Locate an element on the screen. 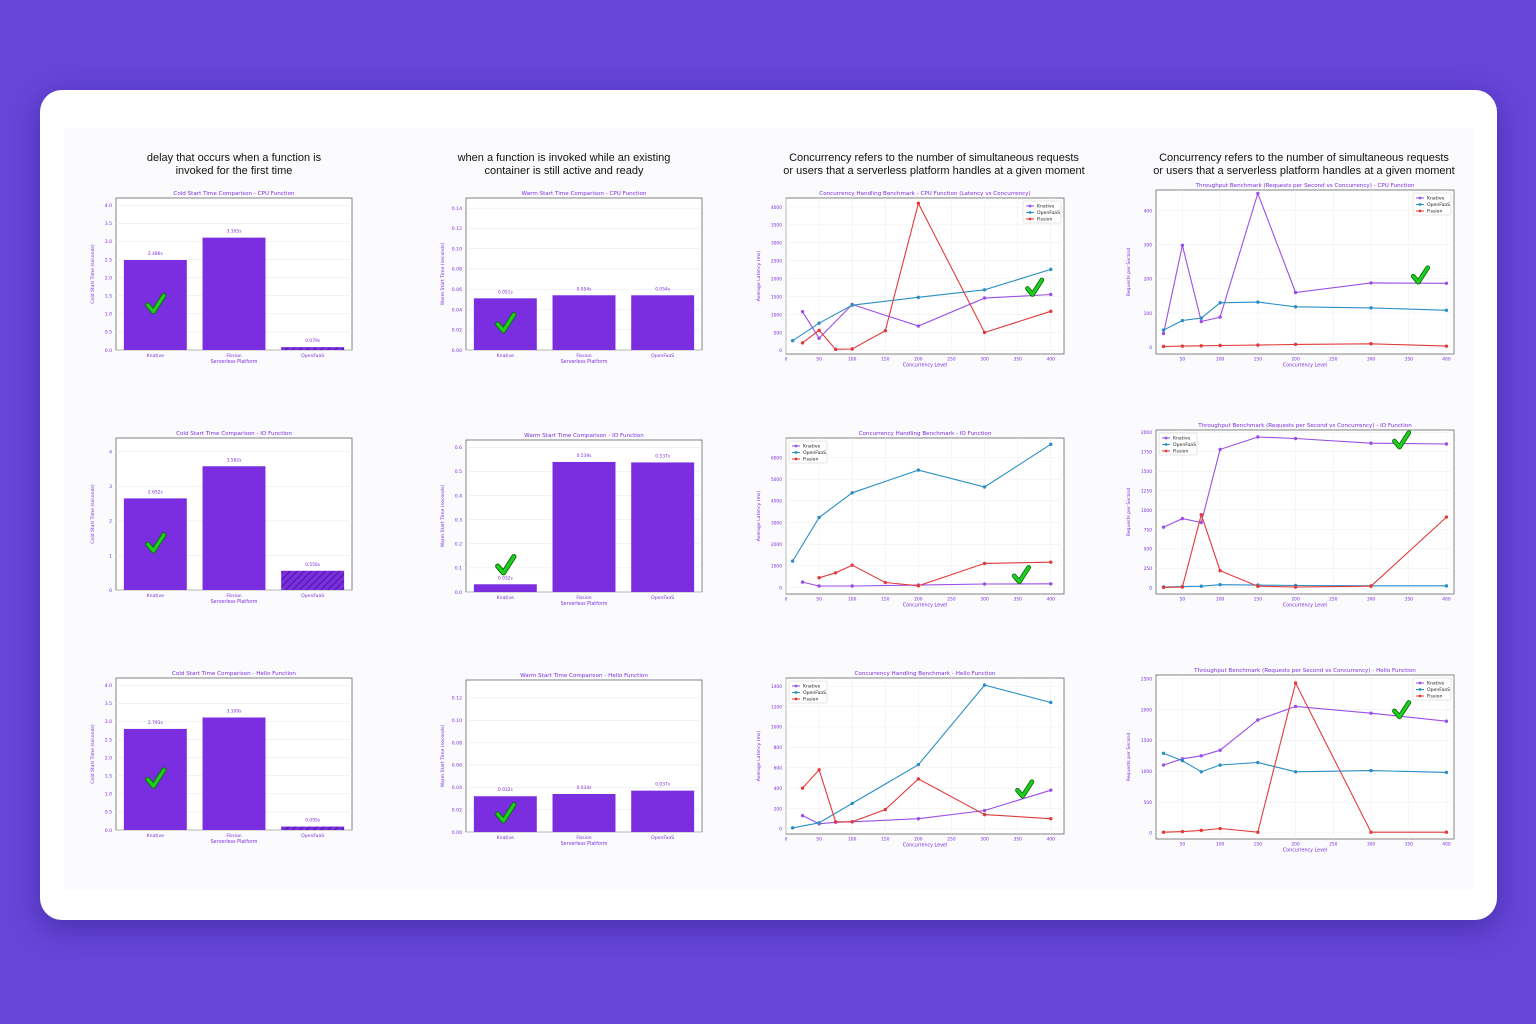 The width and height of the screenshot is (1536, 1024). x-tick-label: Knative is located at coordinates (156, 836).